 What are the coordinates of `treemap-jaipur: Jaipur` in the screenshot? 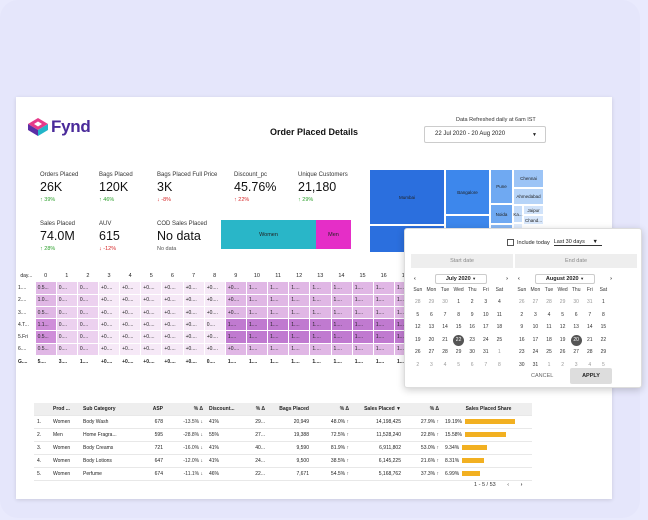 It's located at (533, 210).